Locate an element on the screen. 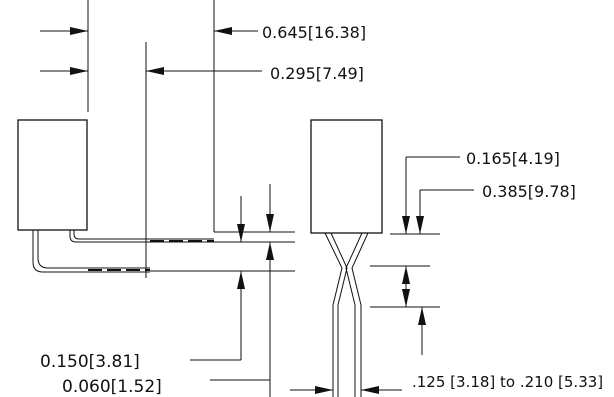 The height and width of the screenshot is (397, 614). body-thickness-top-label: 0.165[4.19] is located at coordinates (513, 158).